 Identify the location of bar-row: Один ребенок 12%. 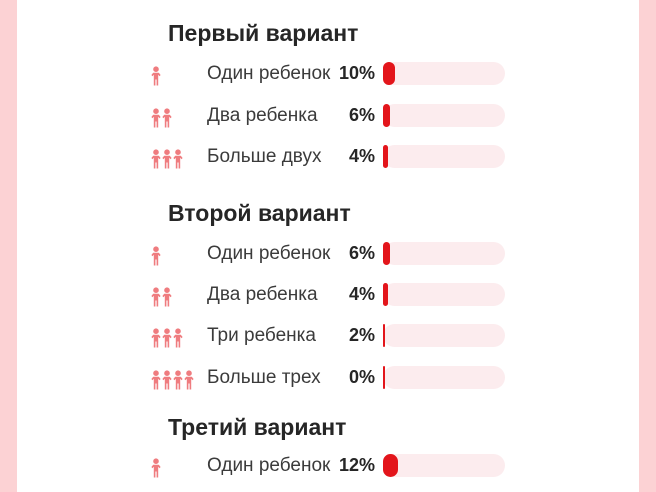
(328, 466).